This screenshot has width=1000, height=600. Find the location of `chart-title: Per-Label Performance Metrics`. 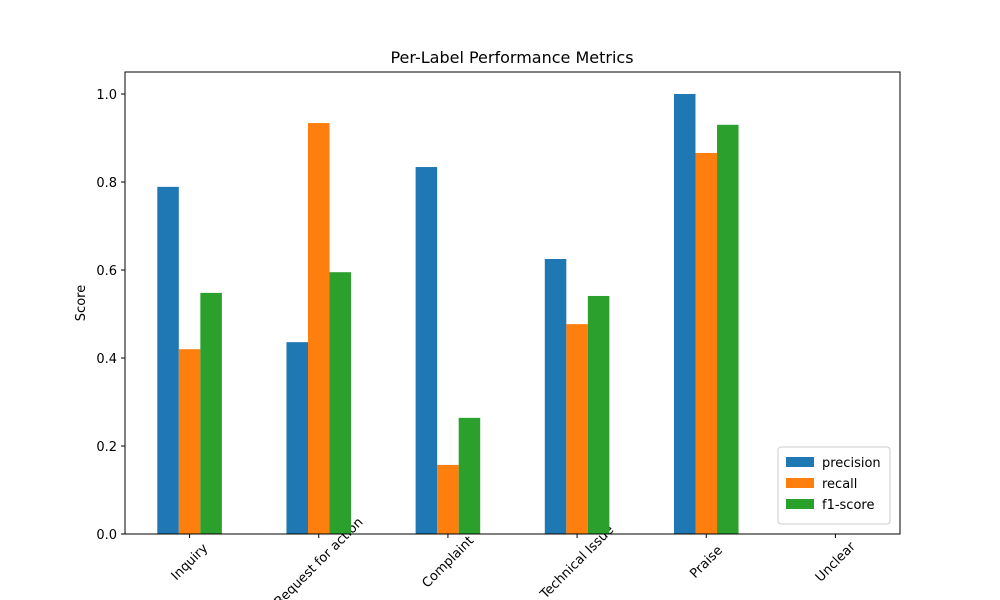

chart-title: Per-Label Performance Metrics is located at coordinates (511, 57).